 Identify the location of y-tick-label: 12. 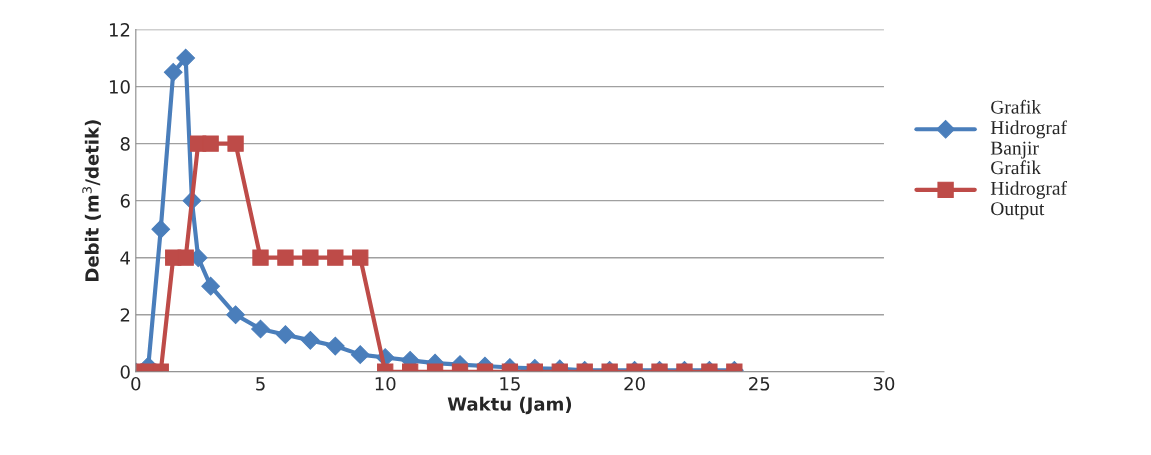
(119, 30).